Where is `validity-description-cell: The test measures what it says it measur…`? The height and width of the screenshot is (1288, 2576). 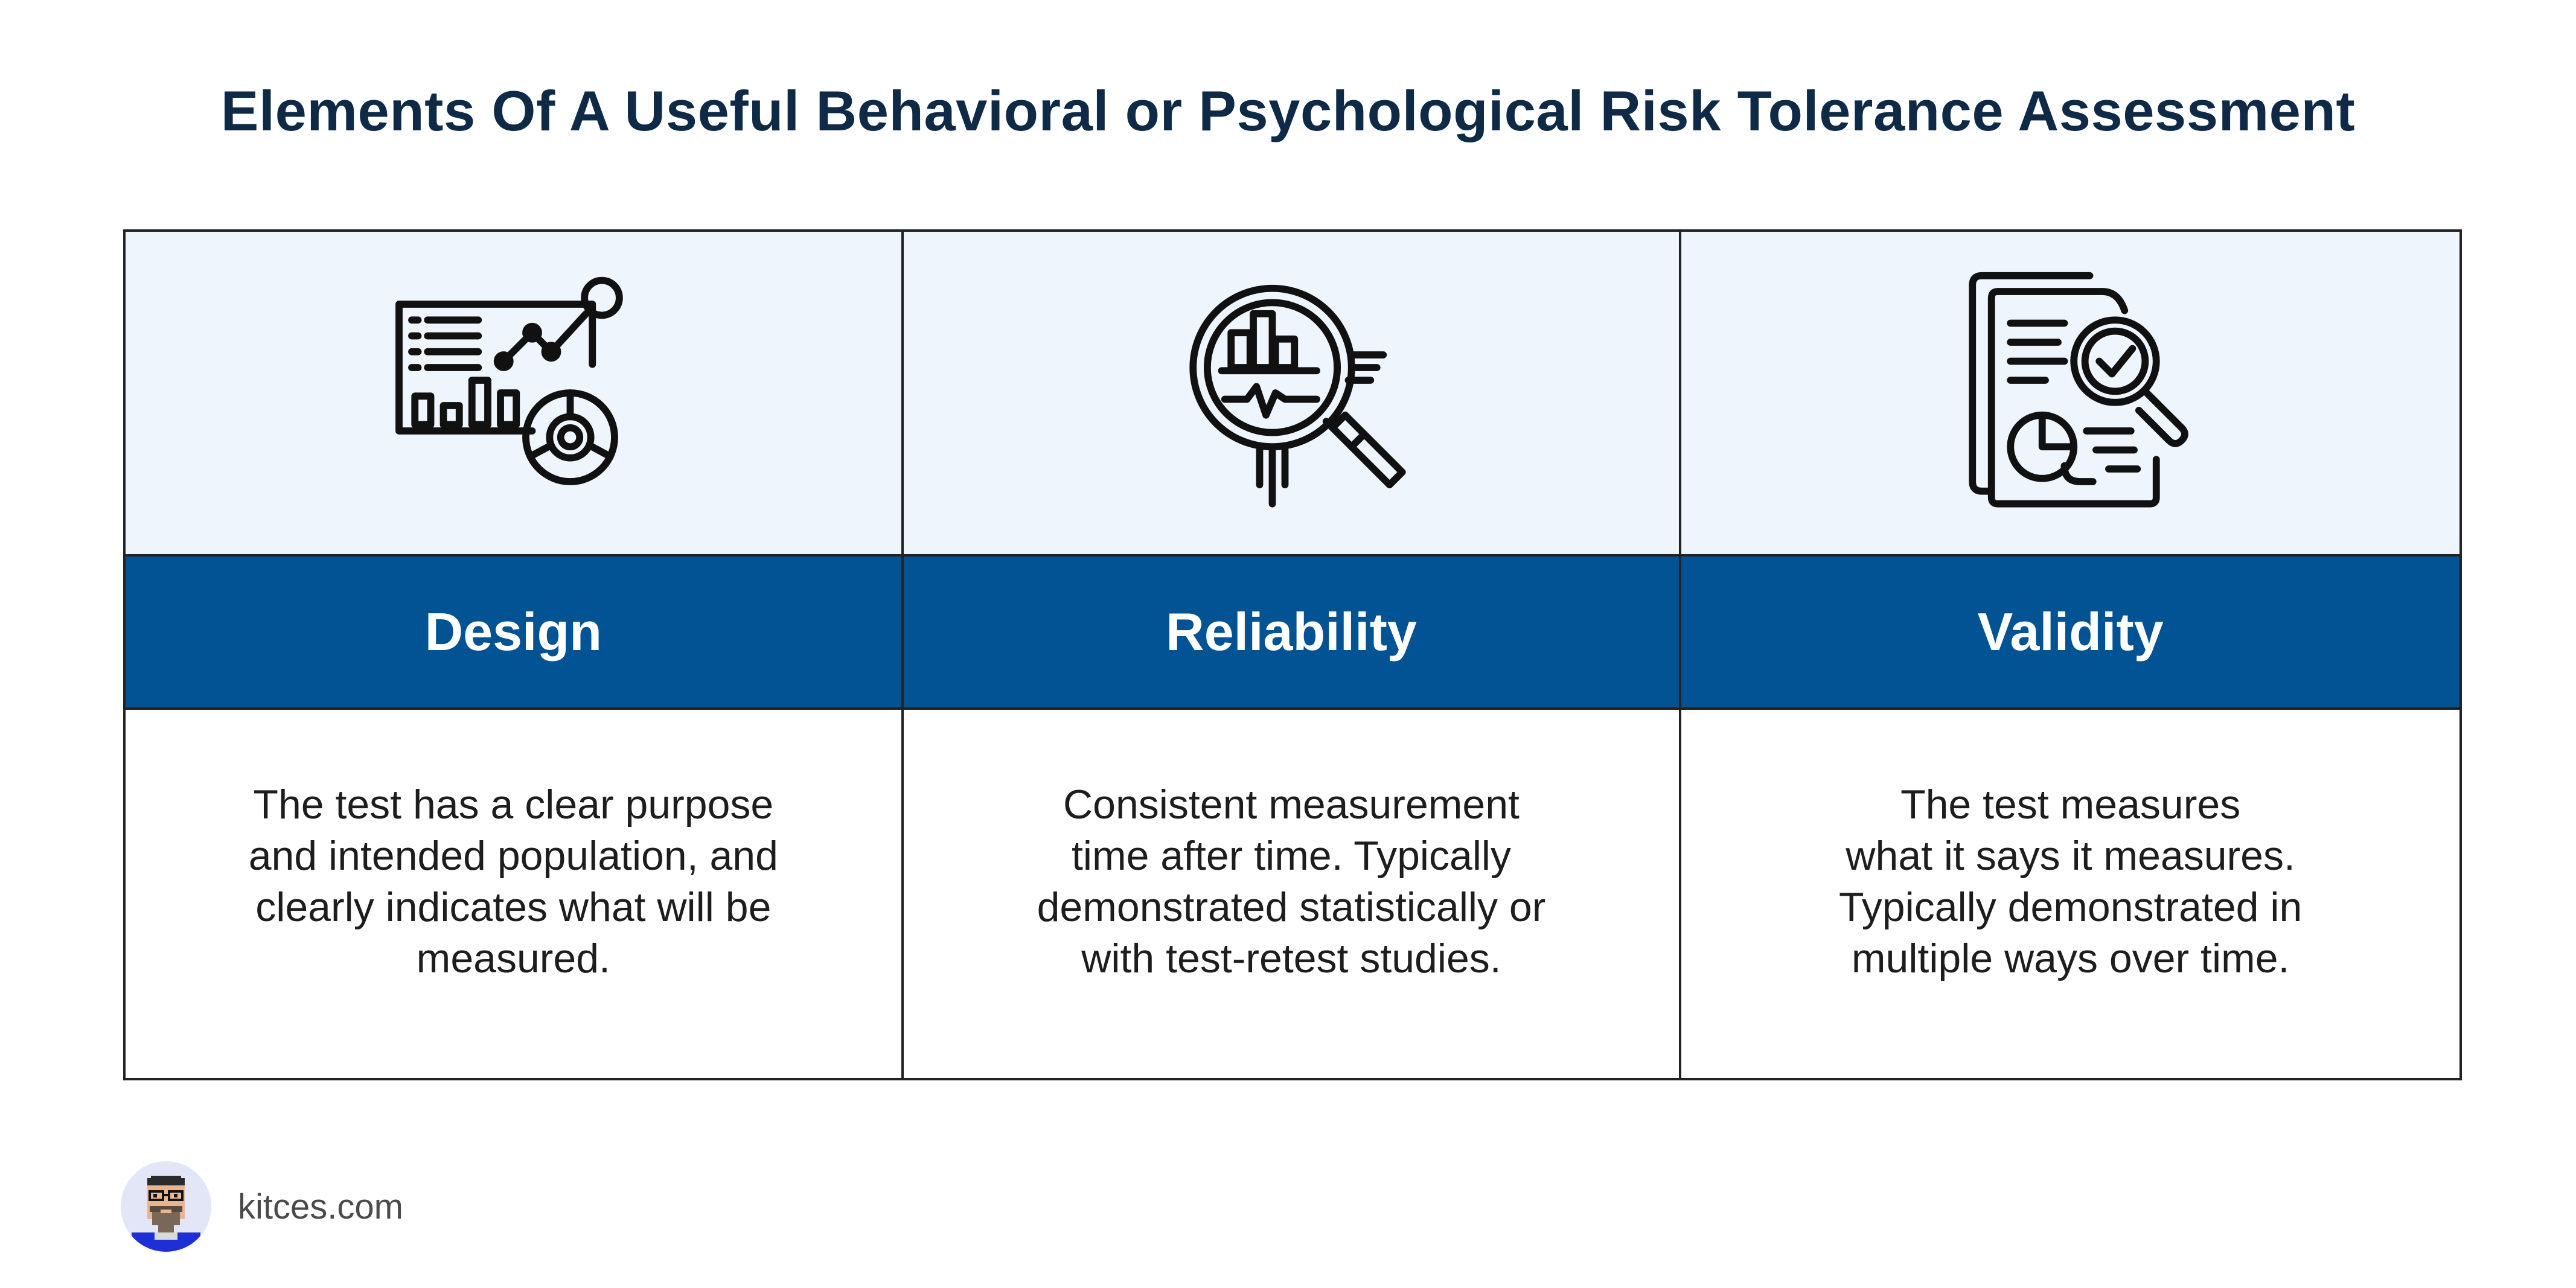
validity-description-cell: The test measures what it says it measur… is located at coordinates (2070, 894).